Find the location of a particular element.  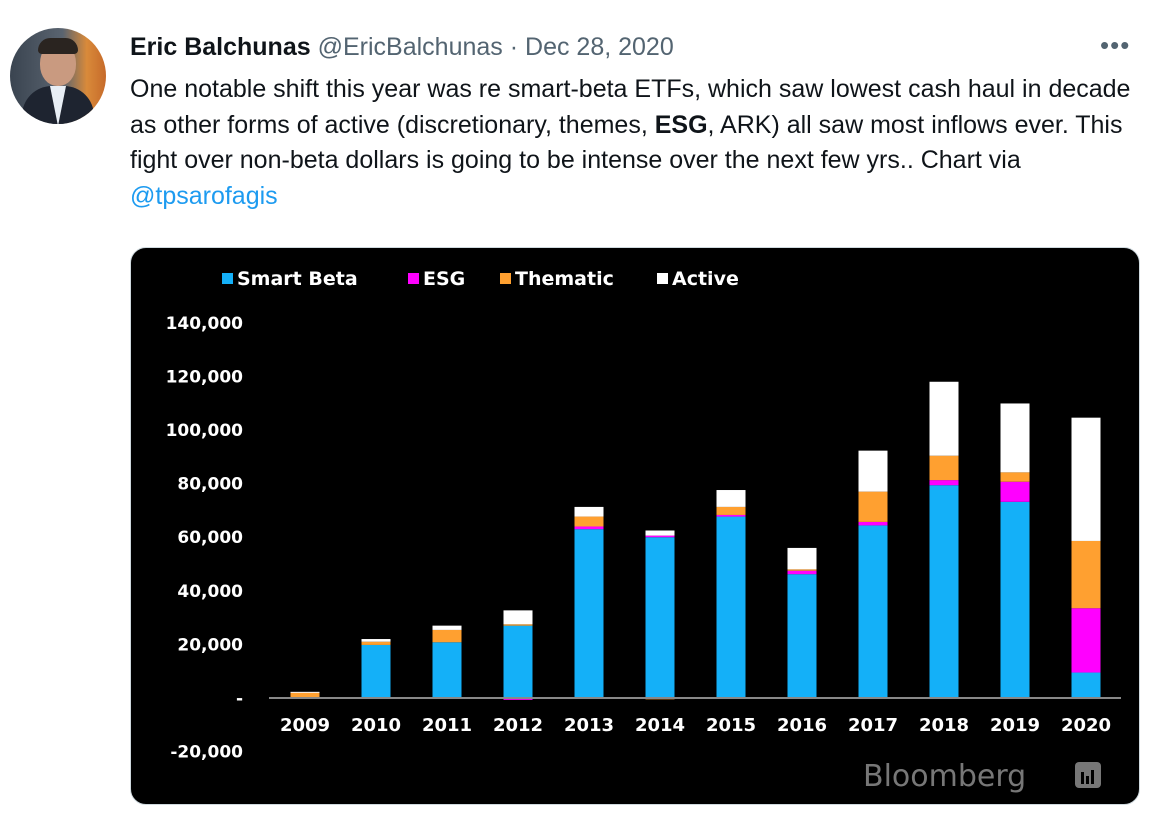

y-tick-label: 140,000 is located at coordinates (205, 324).